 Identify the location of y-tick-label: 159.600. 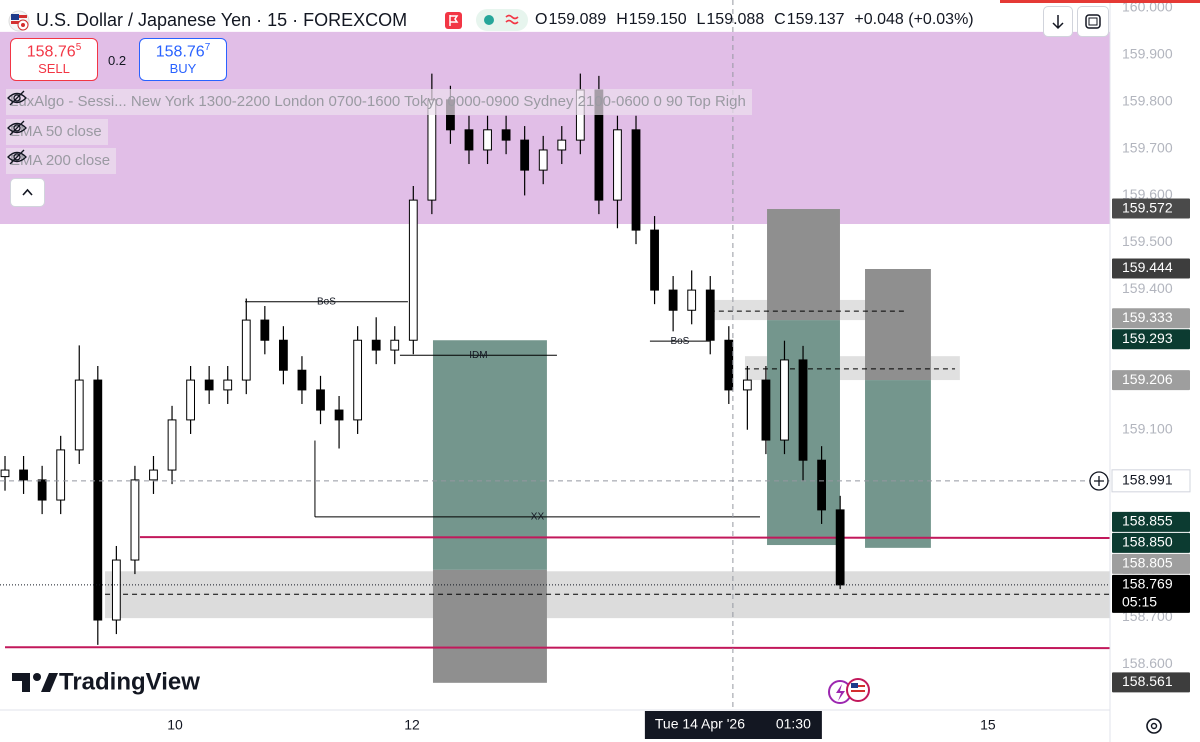
(1147, 194).